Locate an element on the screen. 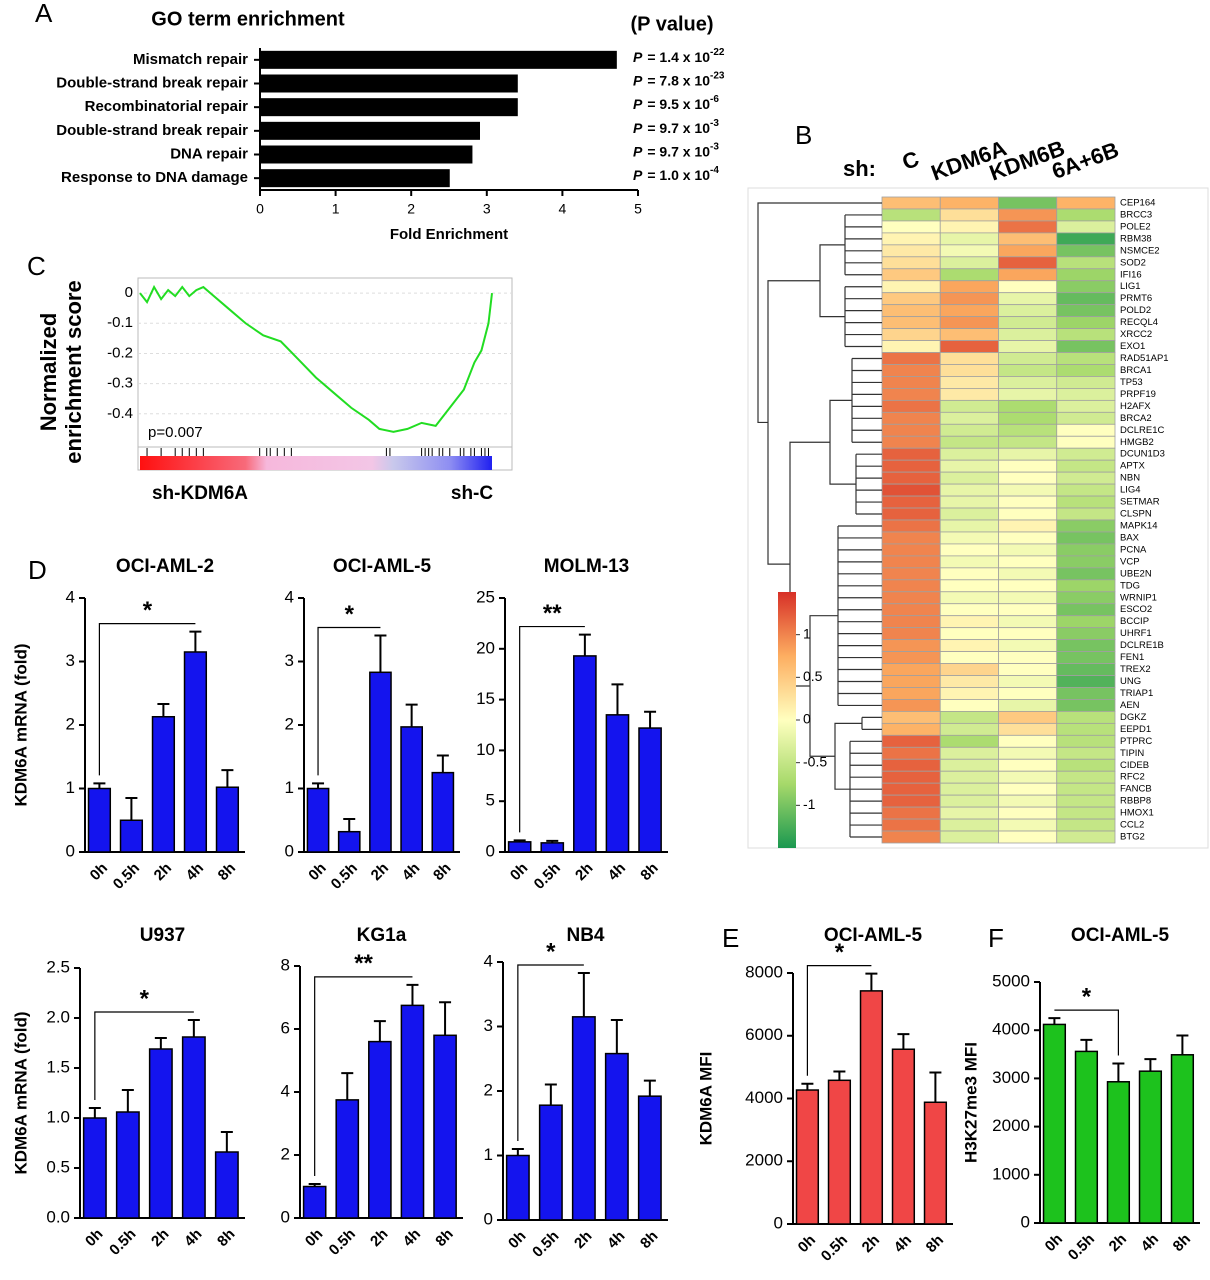 The image size is (1210, 1280). x-tick-label: 4h is located at coordinates (411, 872).